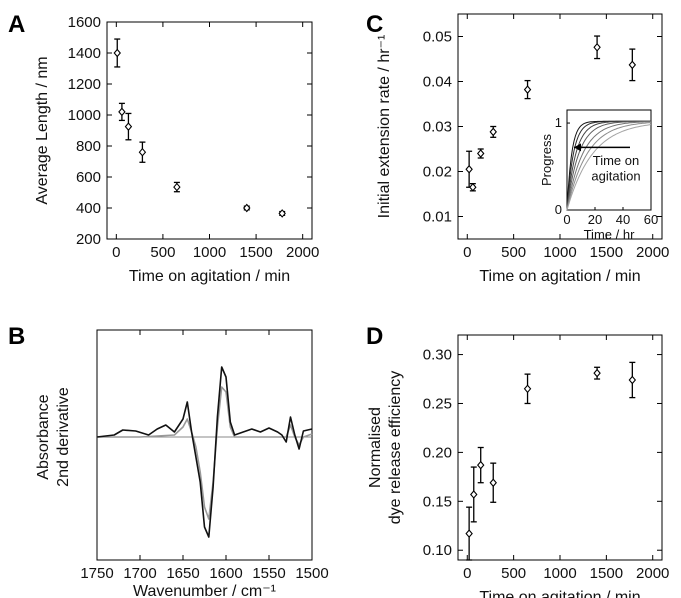 The image size is (681, 598). I want to click on inset-annotation-line1: Time on, so click(616, 160).